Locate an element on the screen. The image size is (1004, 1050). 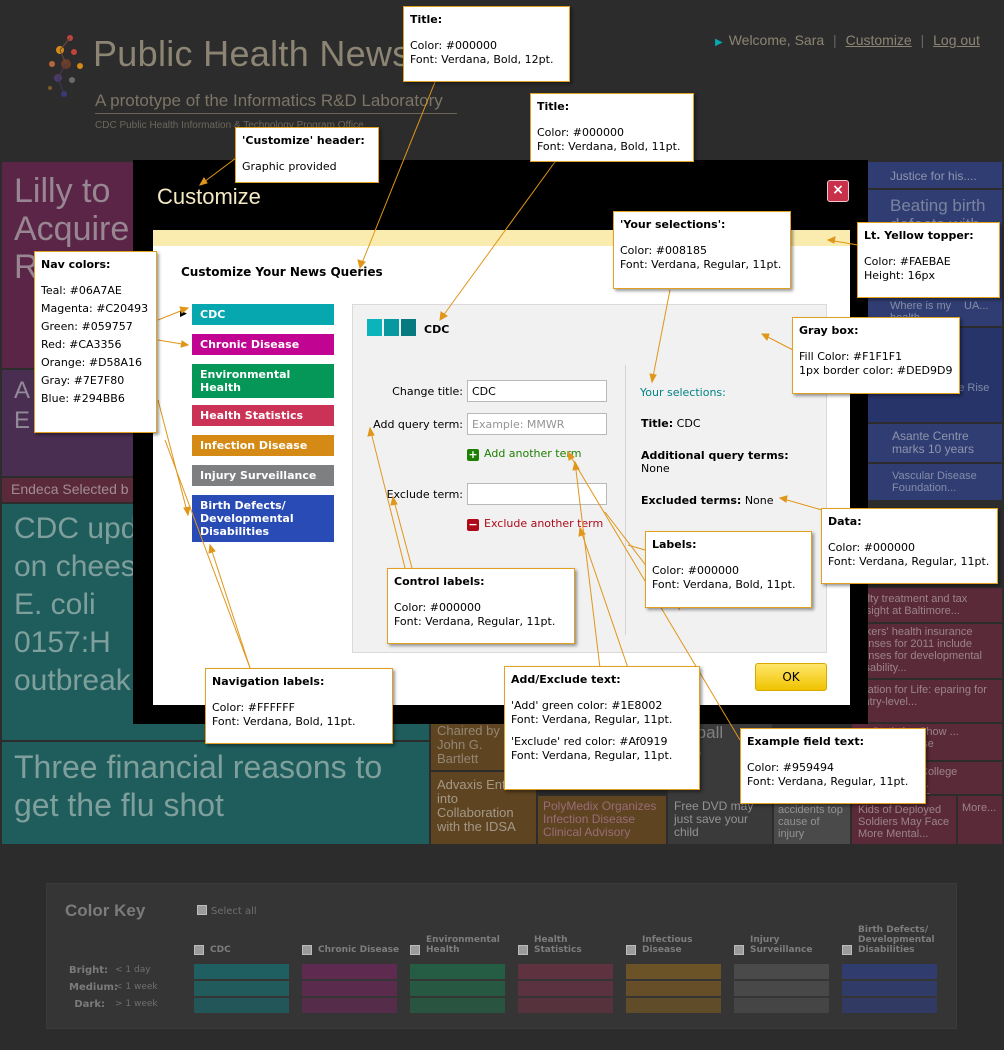
news-tile: Endeca Selected b is located at coordinates (67, 490).